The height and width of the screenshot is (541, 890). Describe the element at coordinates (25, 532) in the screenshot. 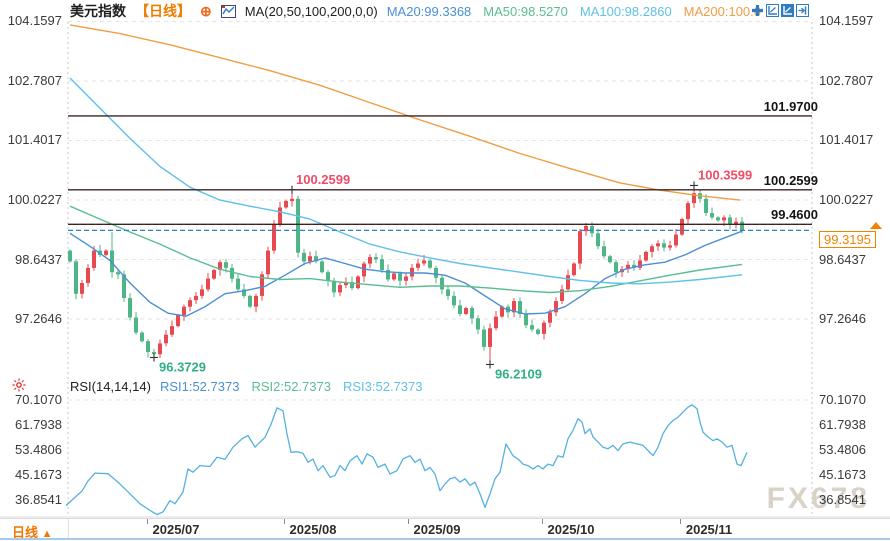

I see `period-button-label: 日线` at that location.